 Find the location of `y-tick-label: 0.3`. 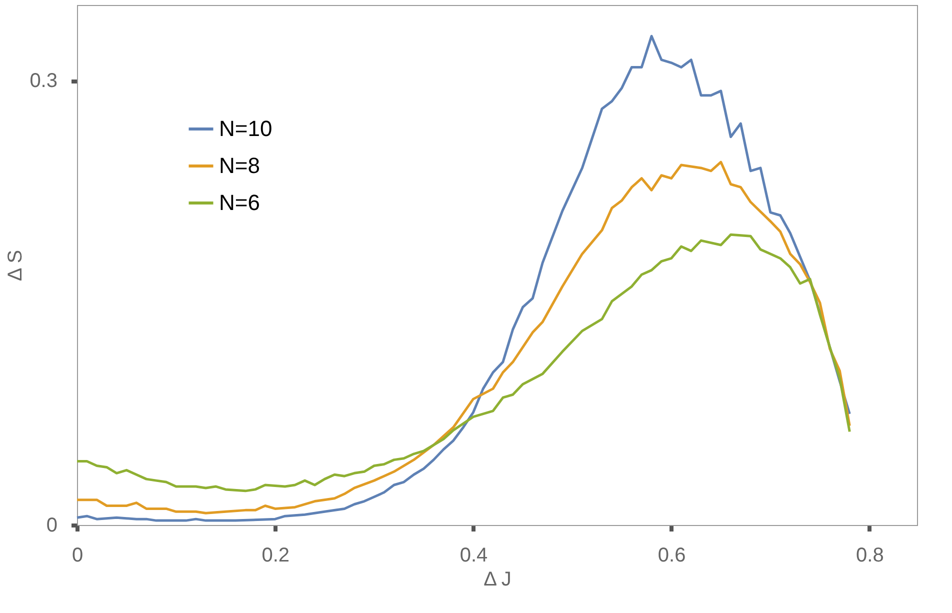

y-tick-label: 0.3 is located at coordinates (44, 81).